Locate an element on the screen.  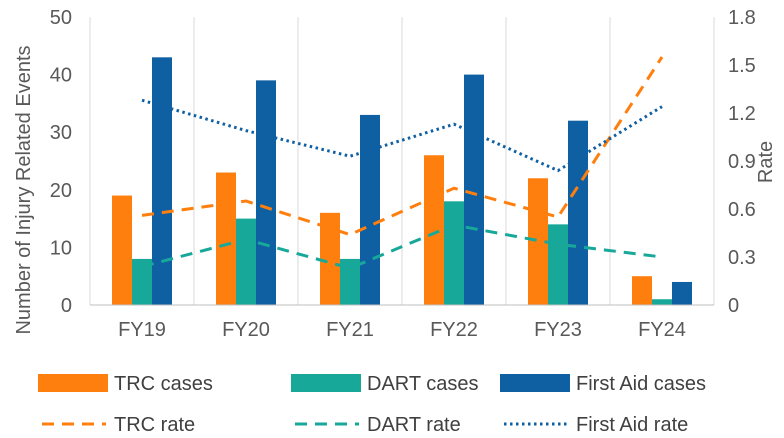
legend-label: First Aid rate is located at coordinates (632, 425).